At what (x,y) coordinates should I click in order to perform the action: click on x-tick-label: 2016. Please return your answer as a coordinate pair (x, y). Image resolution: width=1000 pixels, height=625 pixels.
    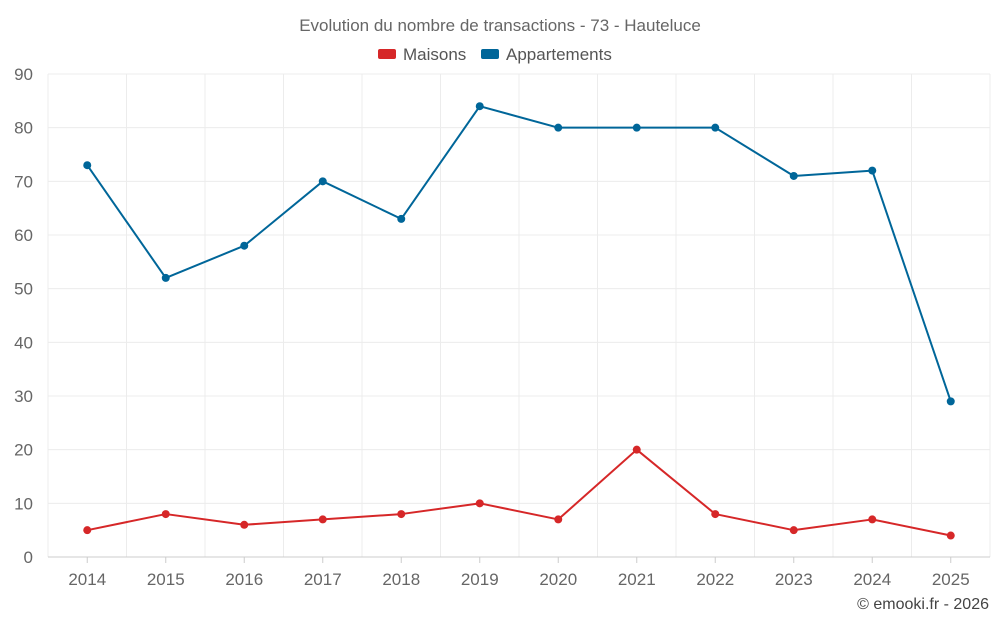
    Looking at the image, I should click on (244, 579).